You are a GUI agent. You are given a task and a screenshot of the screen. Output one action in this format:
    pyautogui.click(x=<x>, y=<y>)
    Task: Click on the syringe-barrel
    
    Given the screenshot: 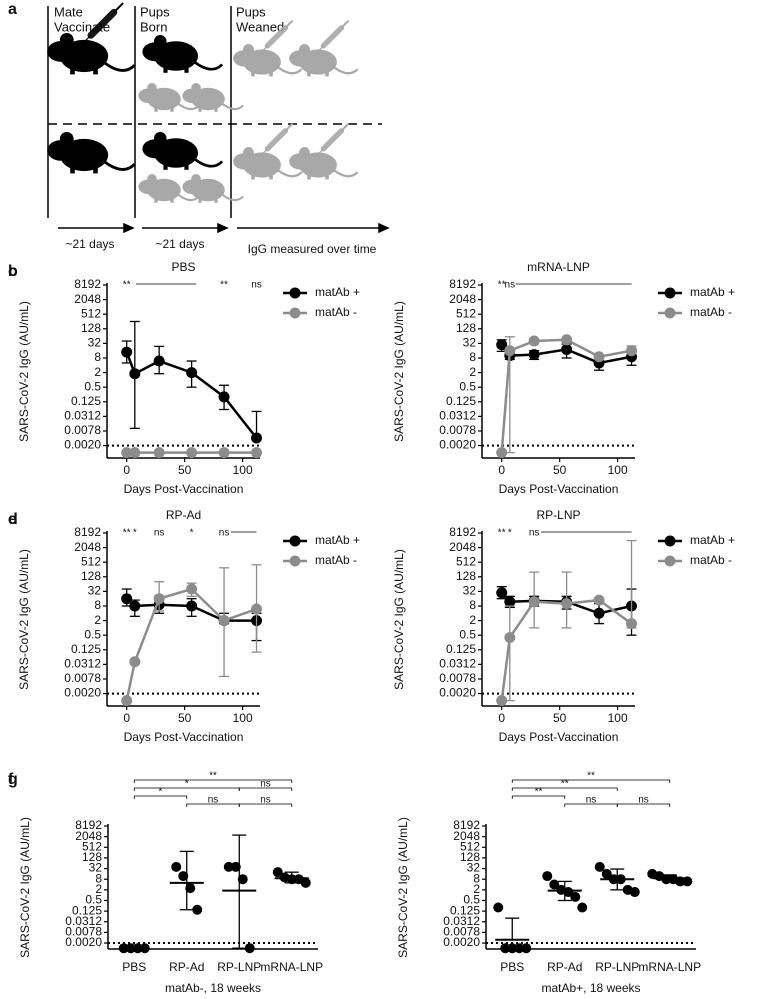 What is the action you would take?
    pyautogui.click(x=102, y=23)
    